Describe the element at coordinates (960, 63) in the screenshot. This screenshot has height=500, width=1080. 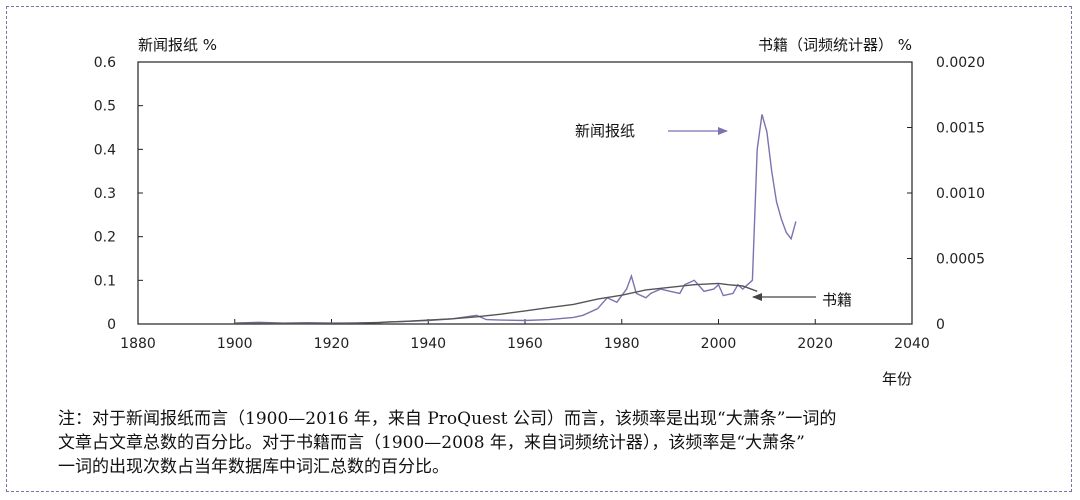
I see `right-y-tick-label: 0.0020` at that location.